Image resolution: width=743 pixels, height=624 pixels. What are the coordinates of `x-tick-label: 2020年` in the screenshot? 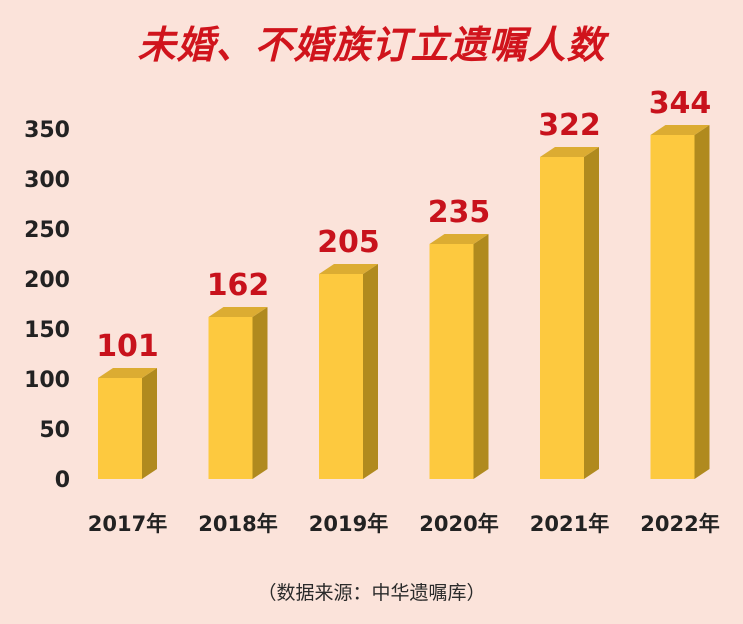 It's located at (458, 524).